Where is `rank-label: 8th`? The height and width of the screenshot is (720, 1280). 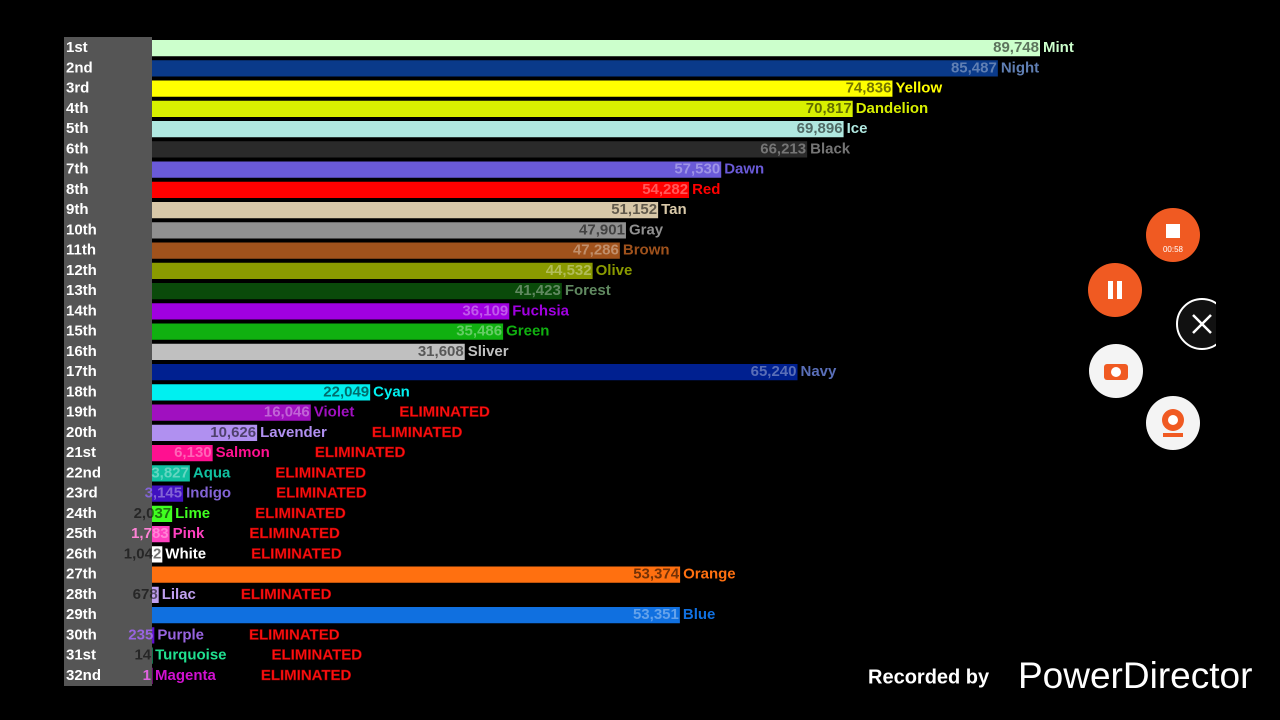 rank-label: 8th is located at coordinates (77, 189).